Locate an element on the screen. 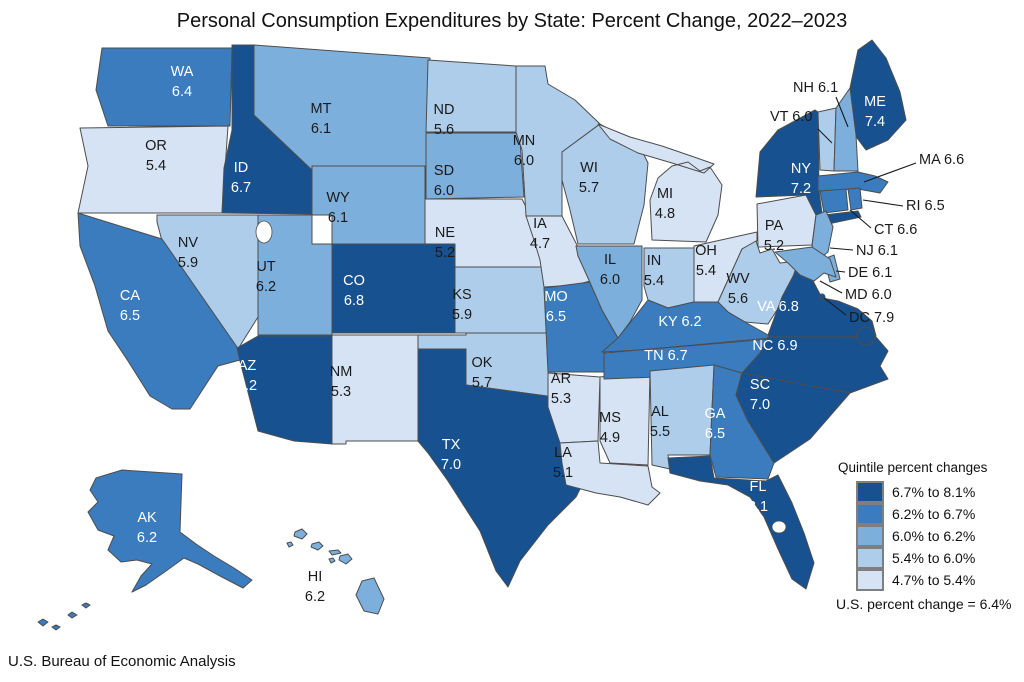  callout-line-DE is located at coordinates (840, 271).